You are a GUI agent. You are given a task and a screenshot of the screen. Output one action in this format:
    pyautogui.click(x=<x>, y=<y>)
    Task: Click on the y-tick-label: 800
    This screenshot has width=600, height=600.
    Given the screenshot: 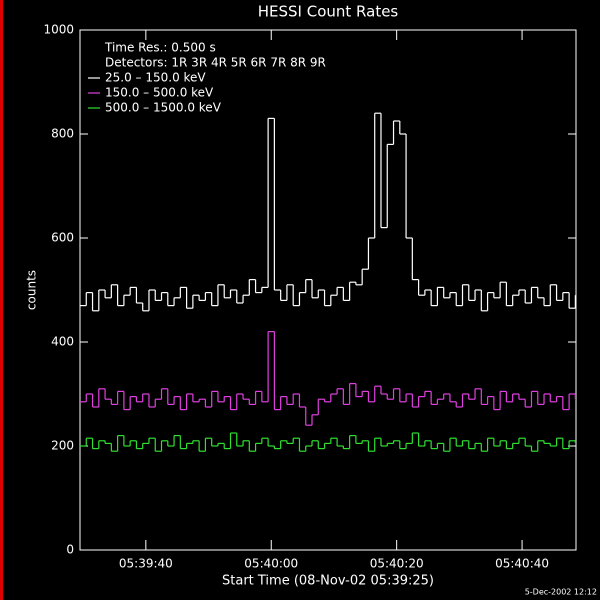 What is the action you would take?
    pyautogui.click(x=62, y=134)
    